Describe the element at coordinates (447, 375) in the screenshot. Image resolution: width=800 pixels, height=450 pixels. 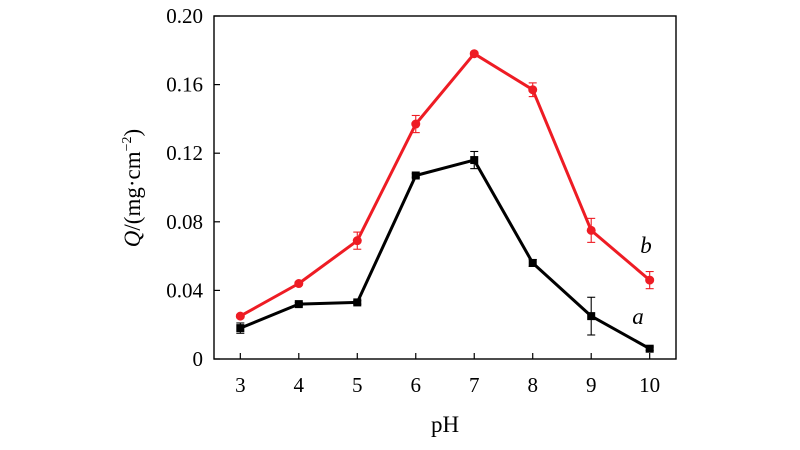
I see `x-axis: 3 4 5 6 7 8 9 10` at that location.